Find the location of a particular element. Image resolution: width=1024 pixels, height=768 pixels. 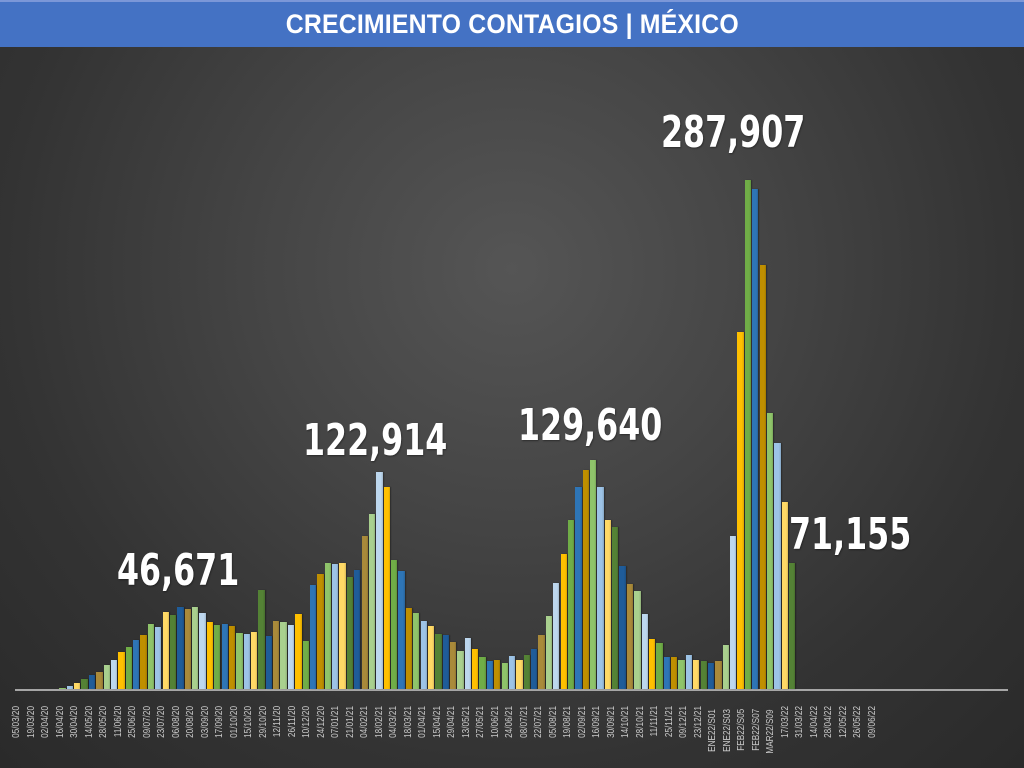

chart-title: CRECIMIENTO CONTAGIOS | MÉXICO is located at coordinates (512, 24).